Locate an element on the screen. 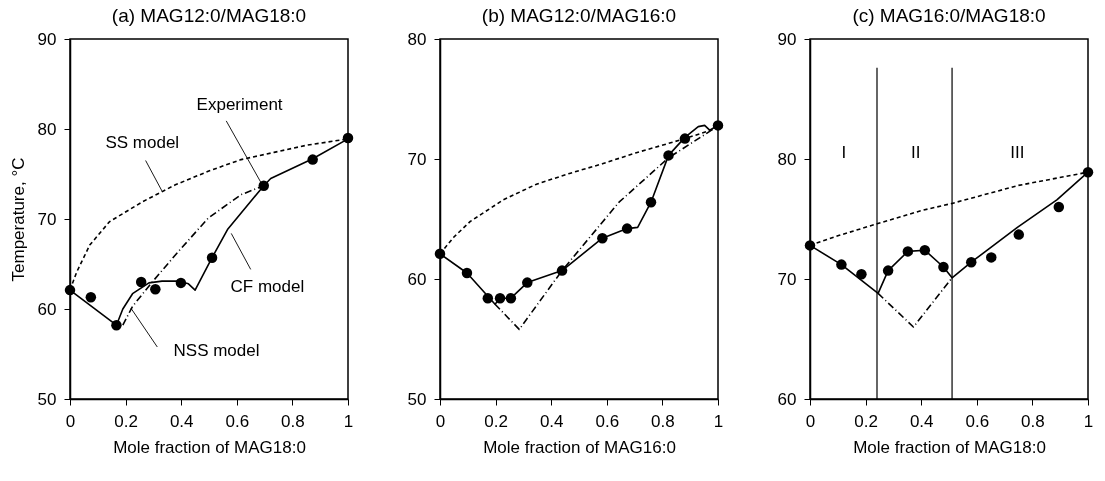 This screenshot has width=1105, height=481. annotation: SS model is located at coordinates (142, 142).